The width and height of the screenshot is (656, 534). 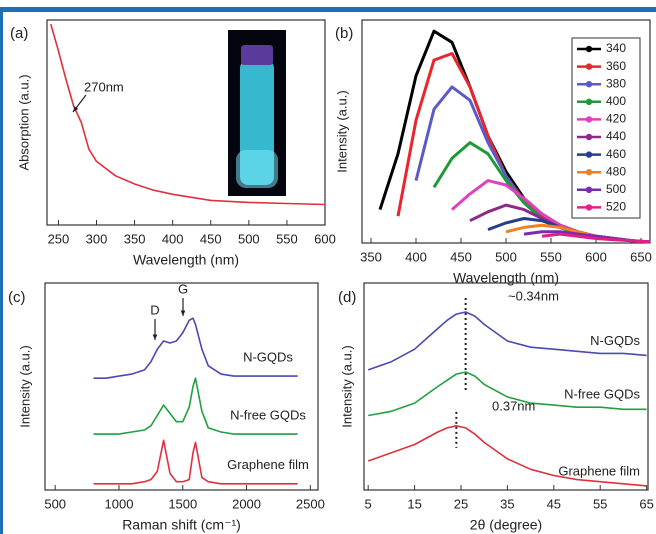 I want to click on x-tick-label: 250, so click(x=59, y=238).